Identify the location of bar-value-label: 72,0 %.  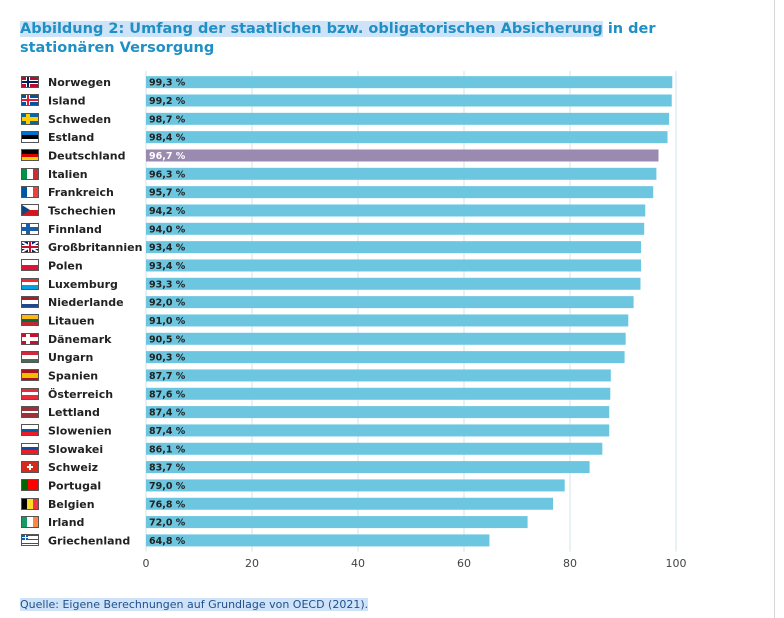
(167, 523).